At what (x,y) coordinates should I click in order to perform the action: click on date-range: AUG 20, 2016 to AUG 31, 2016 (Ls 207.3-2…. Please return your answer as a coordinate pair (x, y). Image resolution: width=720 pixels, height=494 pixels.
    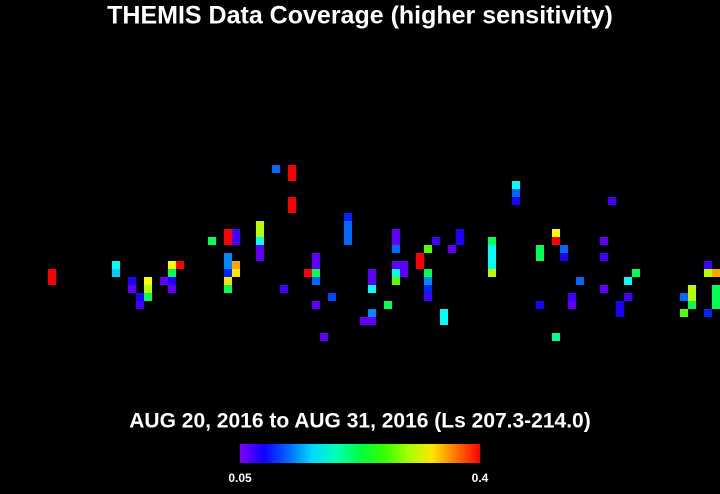
    Looking at the image, I should click on (359, 421).